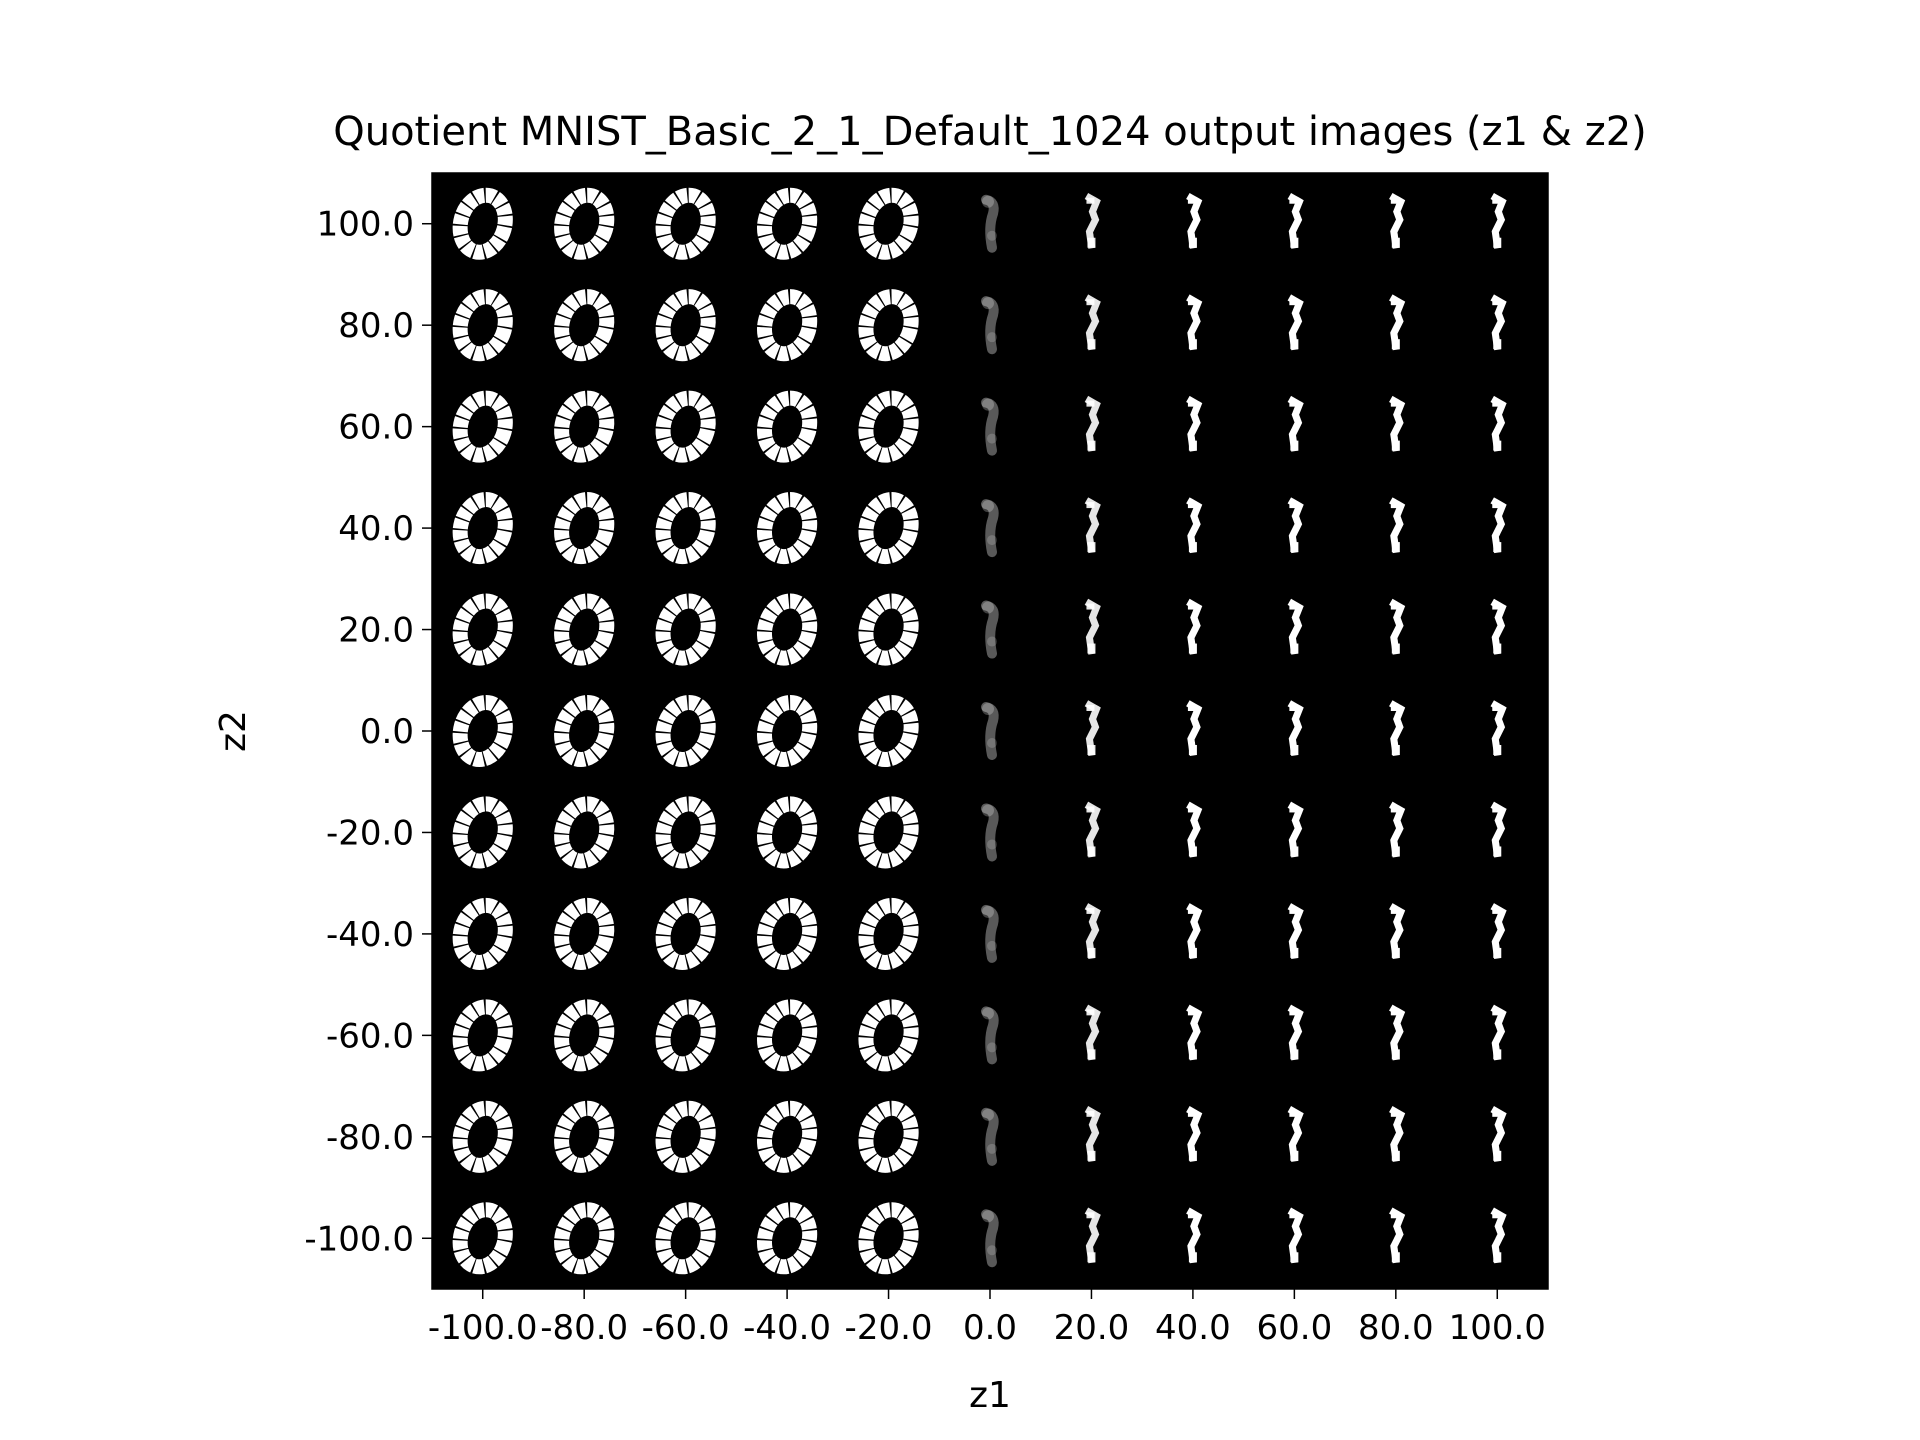 The height and width of the screenshot is (1440, 1920). I want to click on x-tick-label: -80.0, so click(584, 1328).